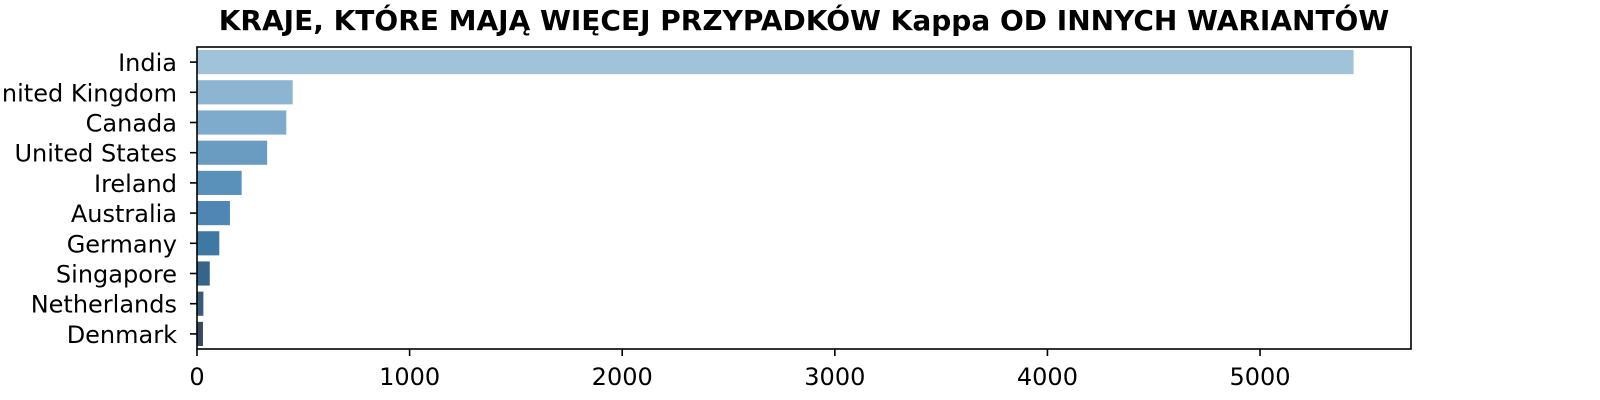 This screenshot has height=400, width=1600. Describe the element at coordinates (135, 184) in the screenshot. I see `y-tick-label: Ireland` at that location.